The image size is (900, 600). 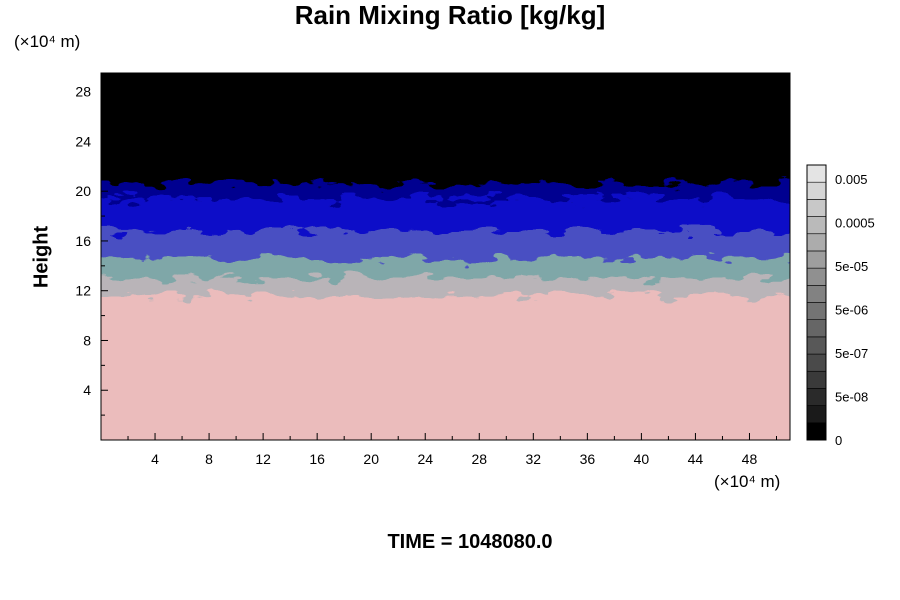 What do you see at coordinates (209, 459) in the screenshot?
I see `x-tick-label: 8` at bounding box center [209, 459].